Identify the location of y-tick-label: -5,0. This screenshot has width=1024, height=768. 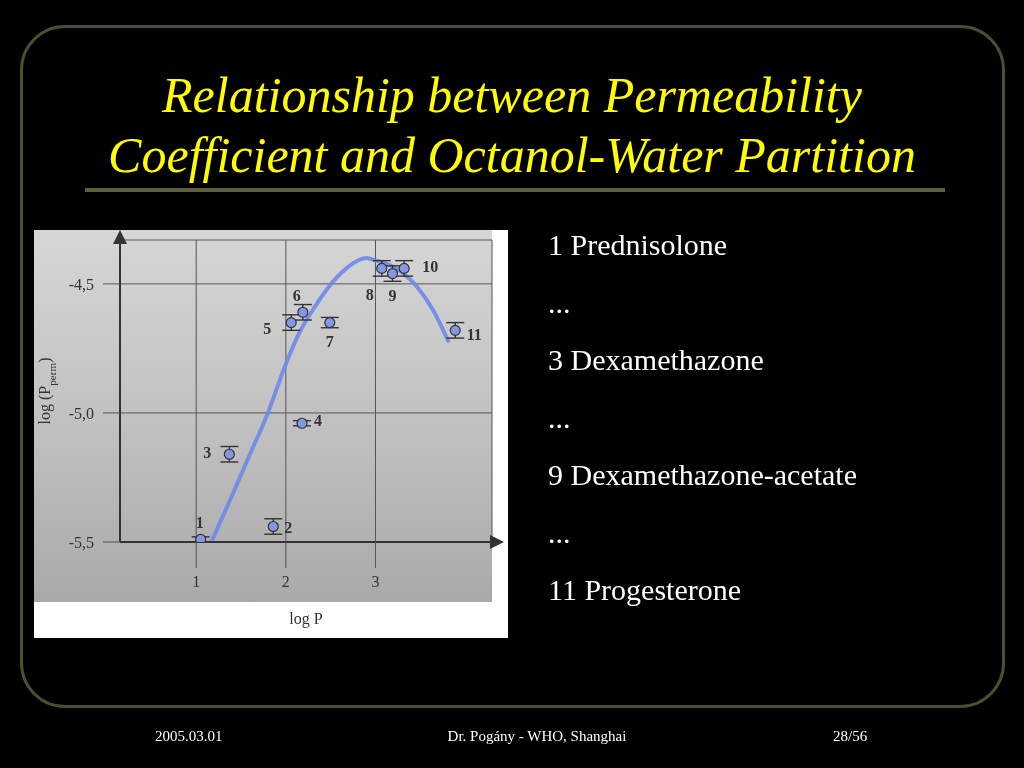
(81, 413).